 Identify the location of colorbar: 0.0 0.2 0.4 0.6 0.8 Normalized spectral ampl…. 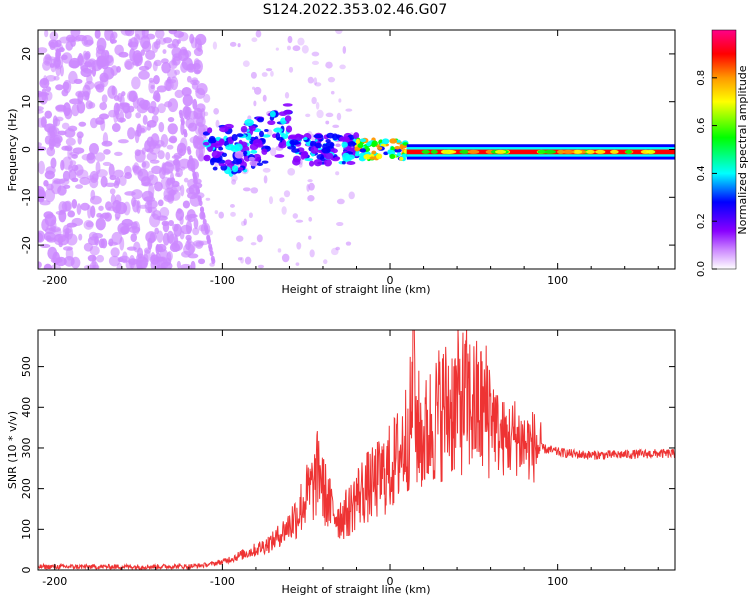
(722, 153).